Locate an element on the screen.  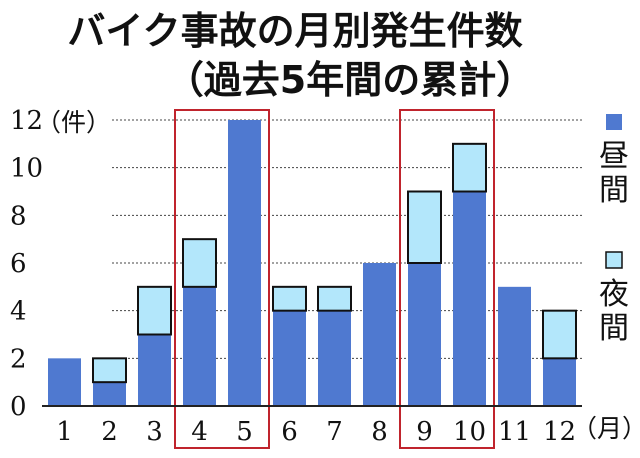
legend-swatch-day is located at coordinates (614, 122).